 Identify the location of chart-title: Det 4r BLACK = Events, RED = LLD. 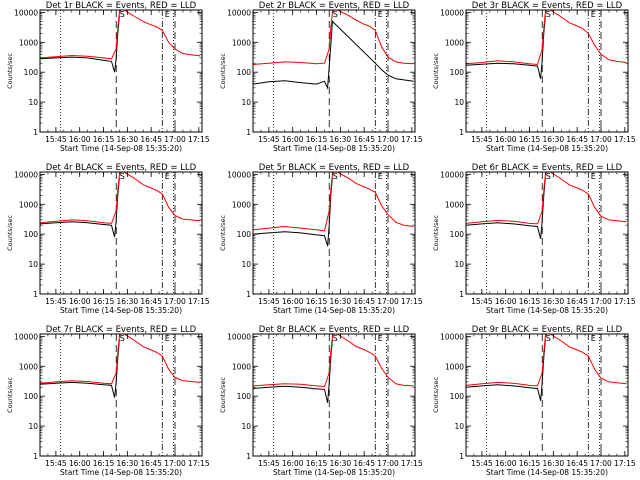
(121, 168).